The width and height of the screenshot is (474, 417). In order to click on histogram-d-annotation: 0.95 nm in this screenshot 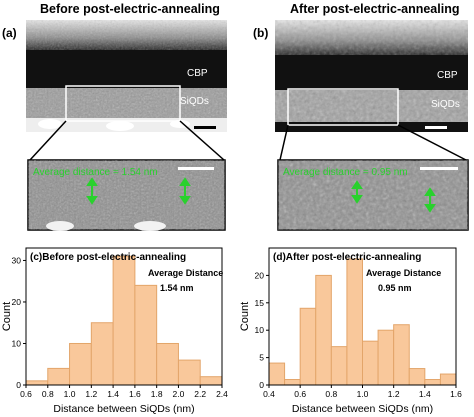, I will do `click(395, 288)`.